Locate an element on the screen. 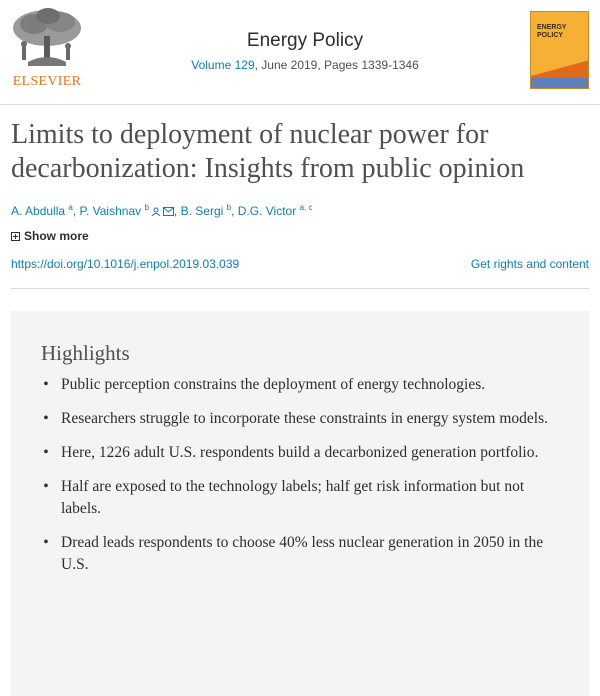 This screenshot has width=600, height=696. person-icon is located at coordinates (156, 212).